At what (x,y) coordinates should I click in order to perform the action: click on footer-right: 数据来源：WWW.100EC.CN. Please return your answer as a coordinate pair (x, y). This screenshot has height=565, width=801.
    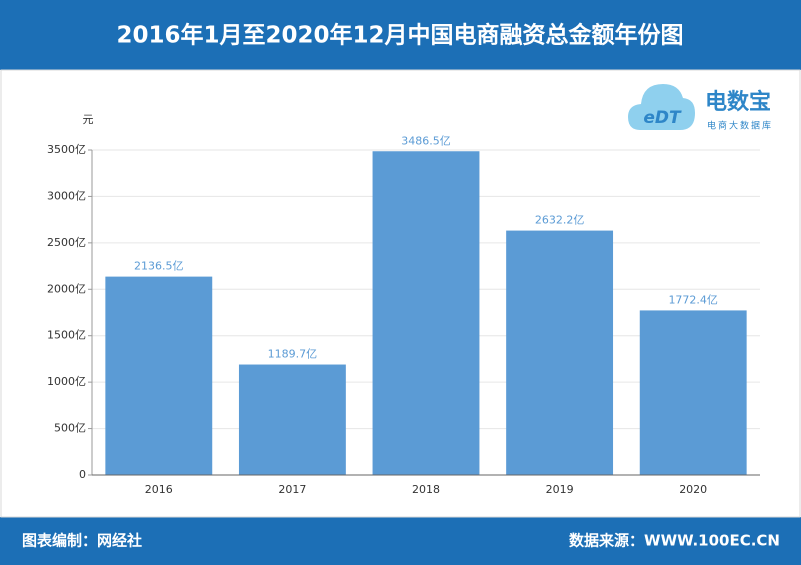
    Looking at the image, I should click on (674, 541).